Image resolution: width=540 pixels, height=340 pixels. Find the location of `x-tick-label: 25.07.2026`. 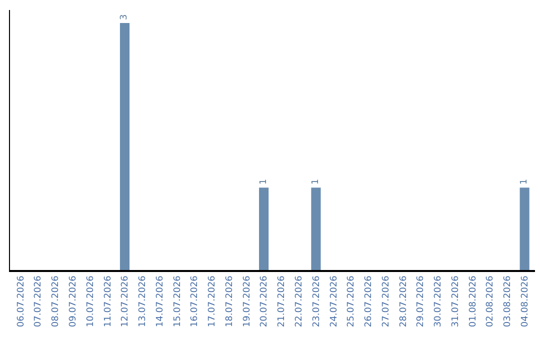

x-tick-label: 25.07.2026 is located at coordinates (351, 301).